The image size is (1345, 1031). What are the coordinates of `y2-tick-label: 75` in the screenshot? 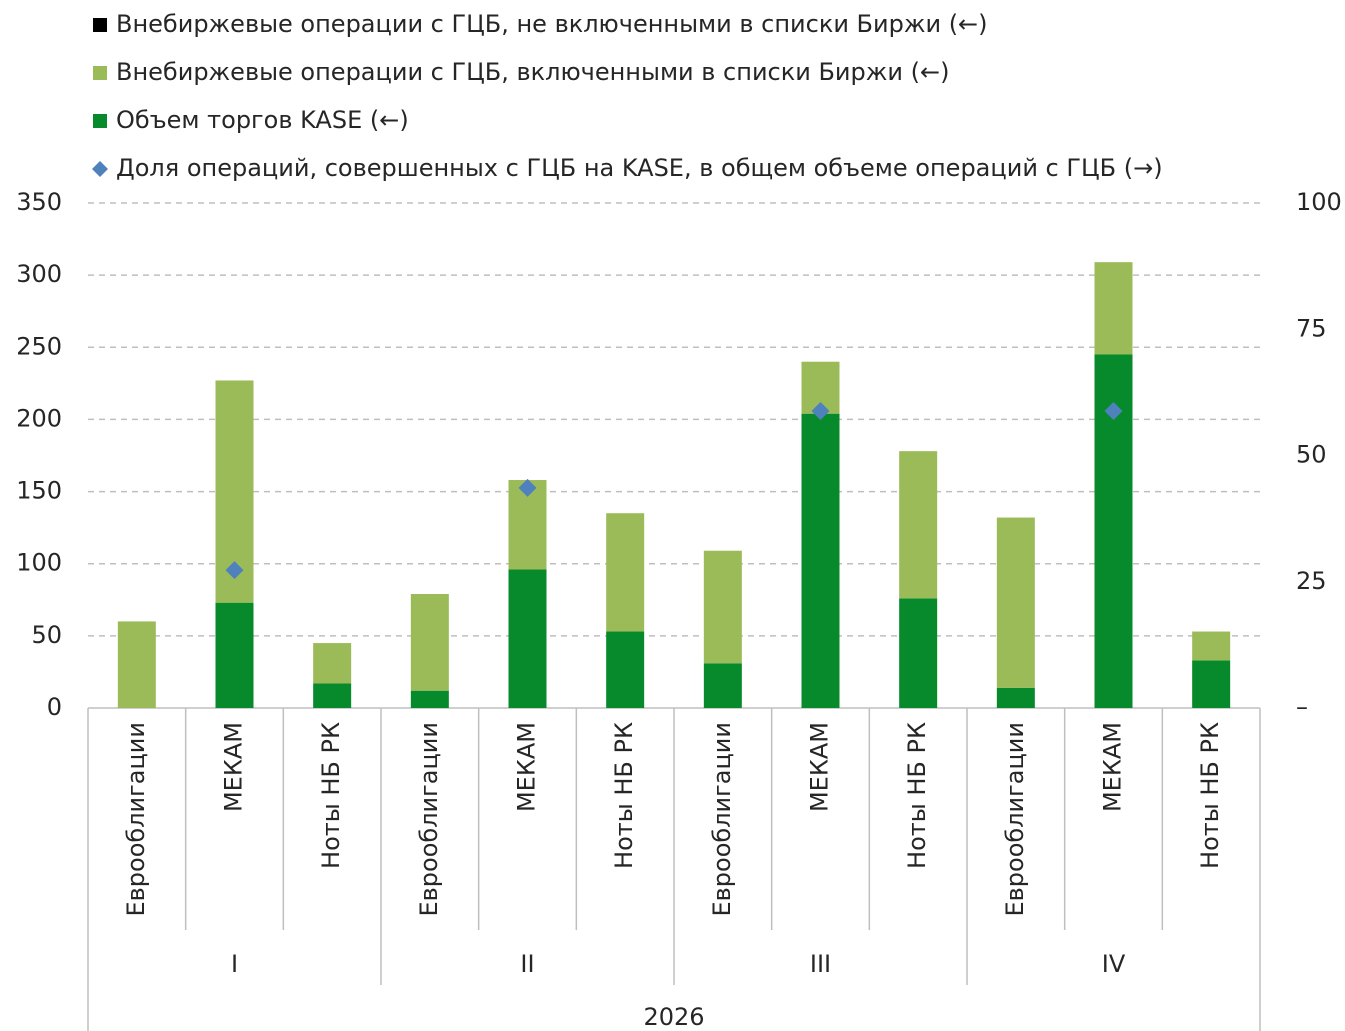 It's located at (1311, 328).